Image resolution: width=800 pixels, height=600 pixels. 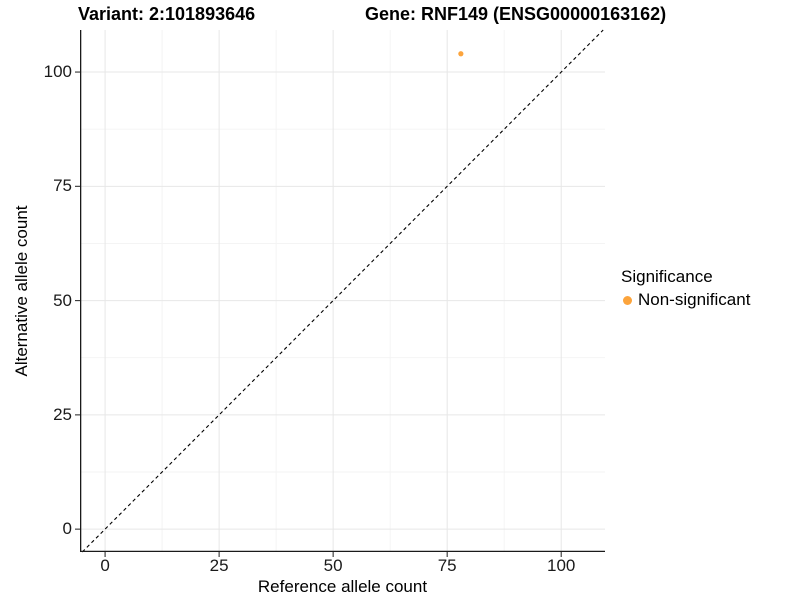 What do you see at coordinates (167, 14) in the screenshot?
I see `plot-title-variant: Variant: 2:101893646` at bounding box center [167, 14].